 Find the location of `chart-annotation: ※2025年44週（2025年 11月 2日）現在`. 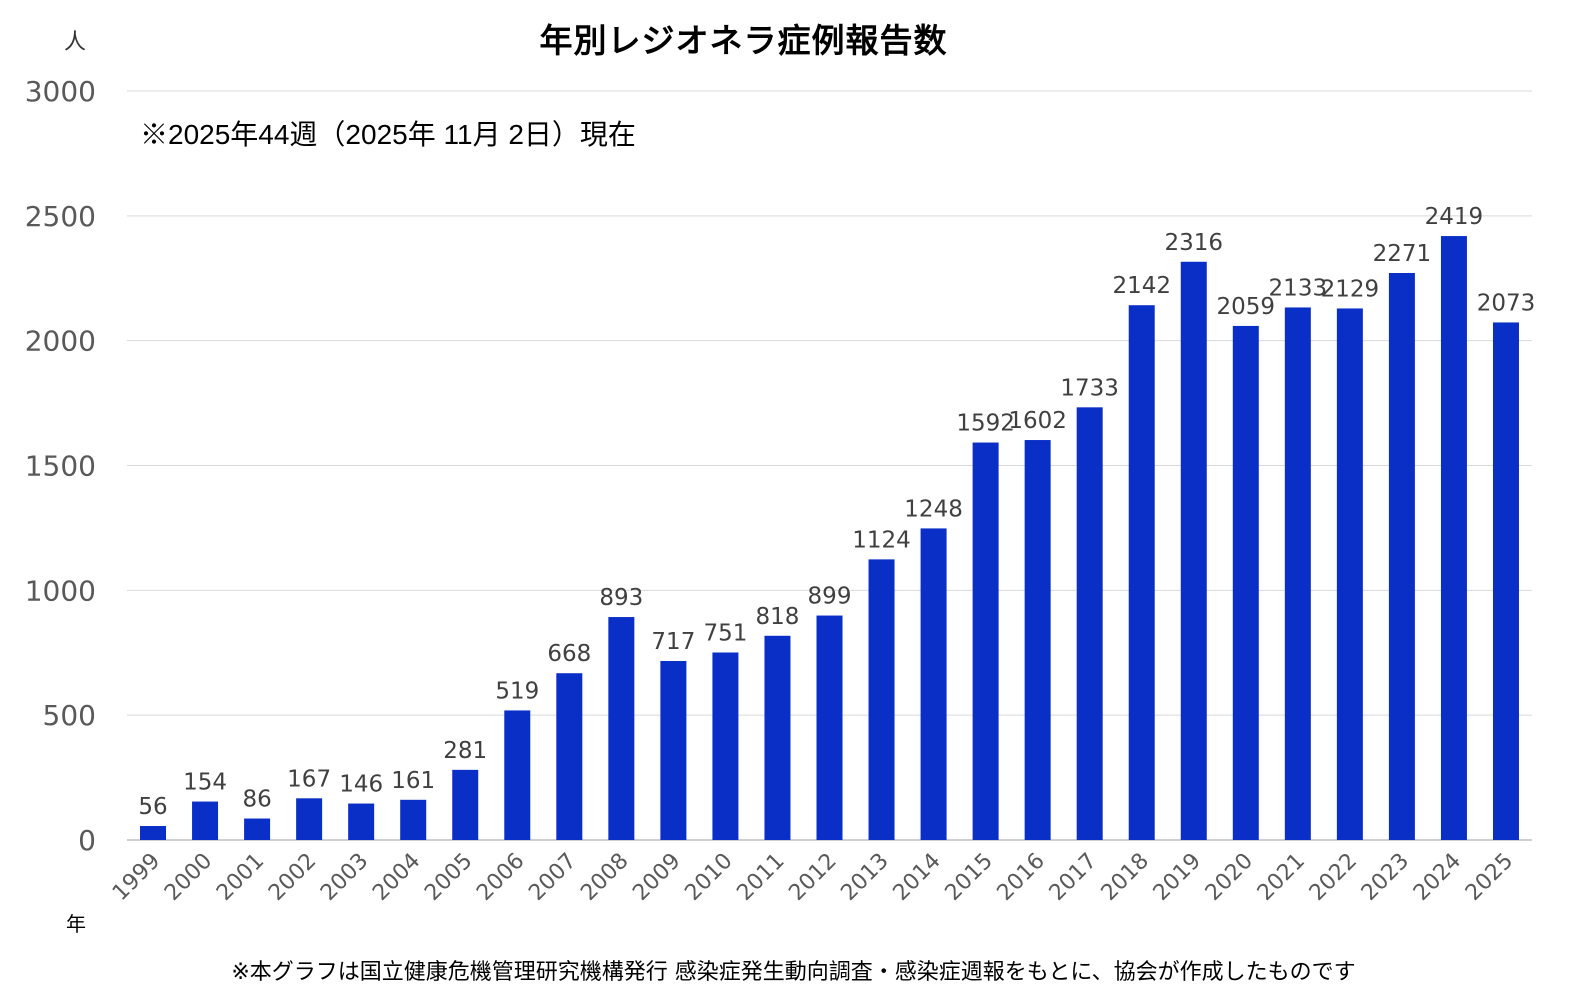

chart-annotation: ※2025年44週（2025年 11月 2日）現在 is located at coordinates (388, 134).